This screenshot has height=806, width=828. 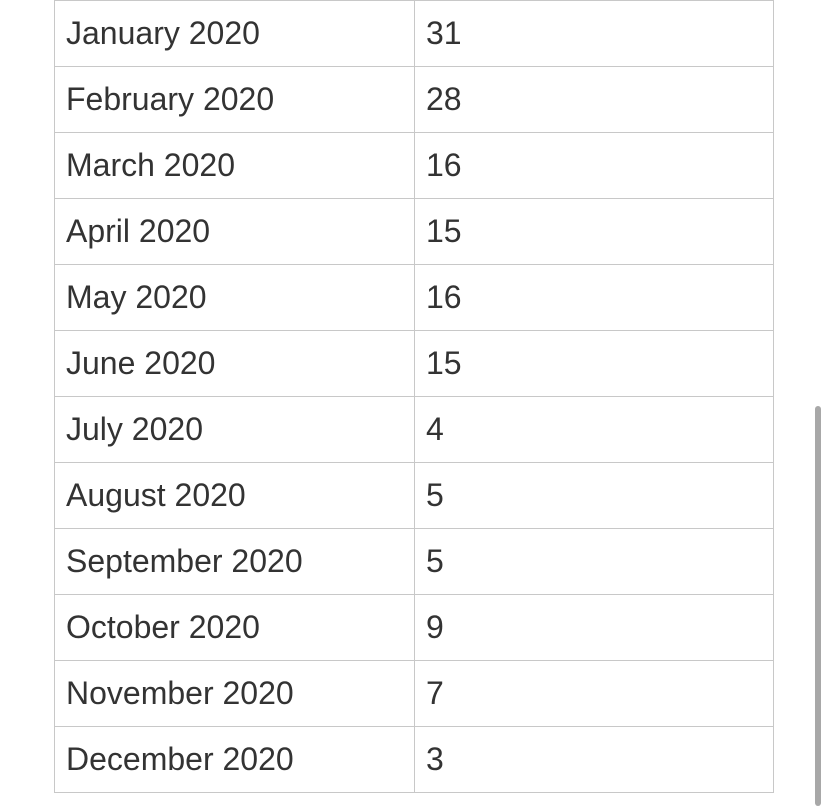 I want to click on table-row: August 2020 5, so click(x=414, y=495).